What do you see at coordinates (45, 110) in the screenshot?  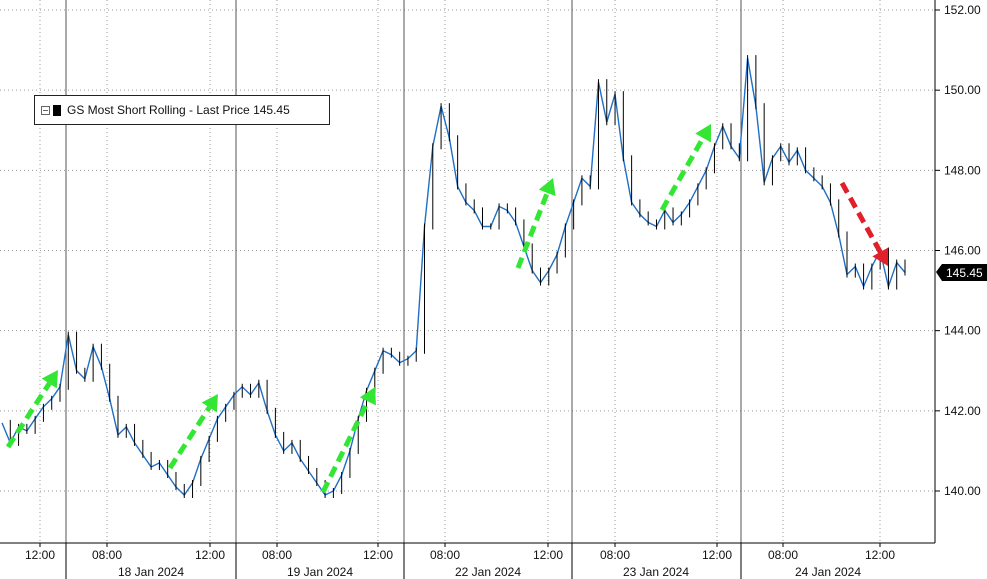 I see `legend-collapse-icon` at bounding box center [45, 110].